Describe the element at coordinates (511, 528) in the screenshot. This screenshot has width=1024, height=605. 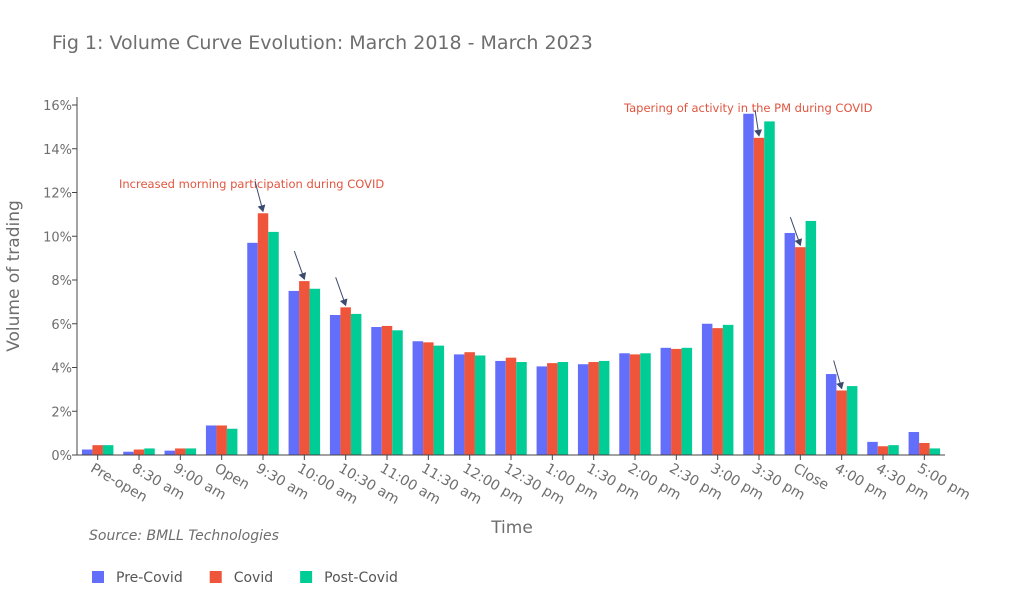
I see `x-axis-label: Time` at that location.